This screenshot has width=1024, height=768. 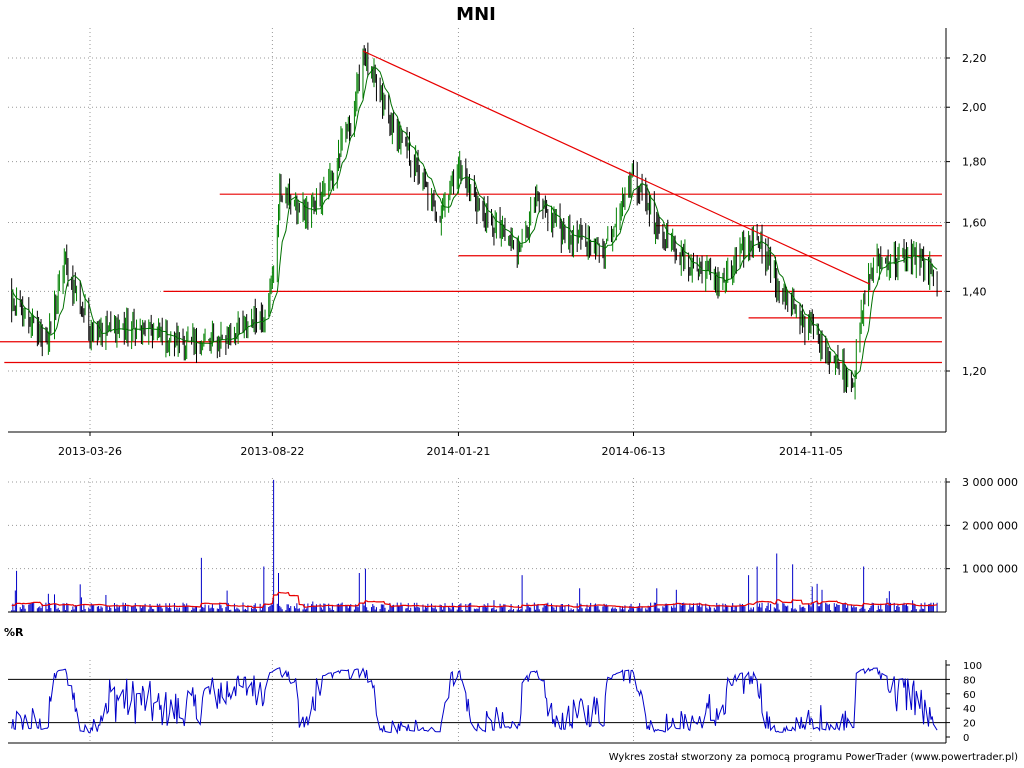 What do you see at coordinates (14, 632) in the screenshot?
I see `williams-panel-label: %R` at bounding box center [14, 632].